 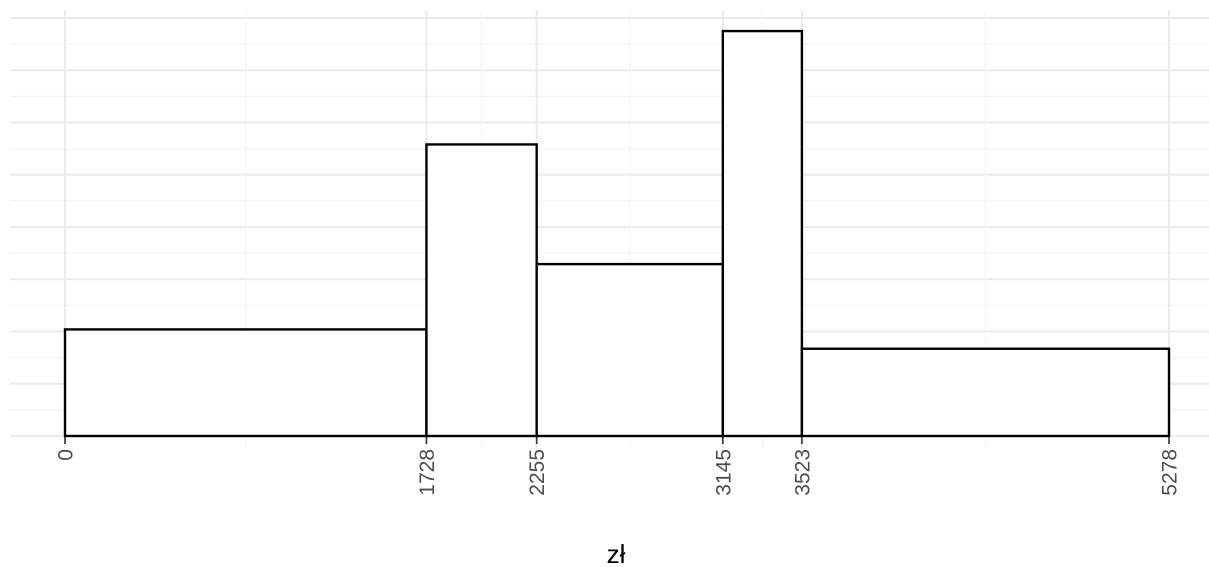 I want to click on x-axis-ticks: 0 1728 2255 3145 3523 5278, so click(x=618, y=466).